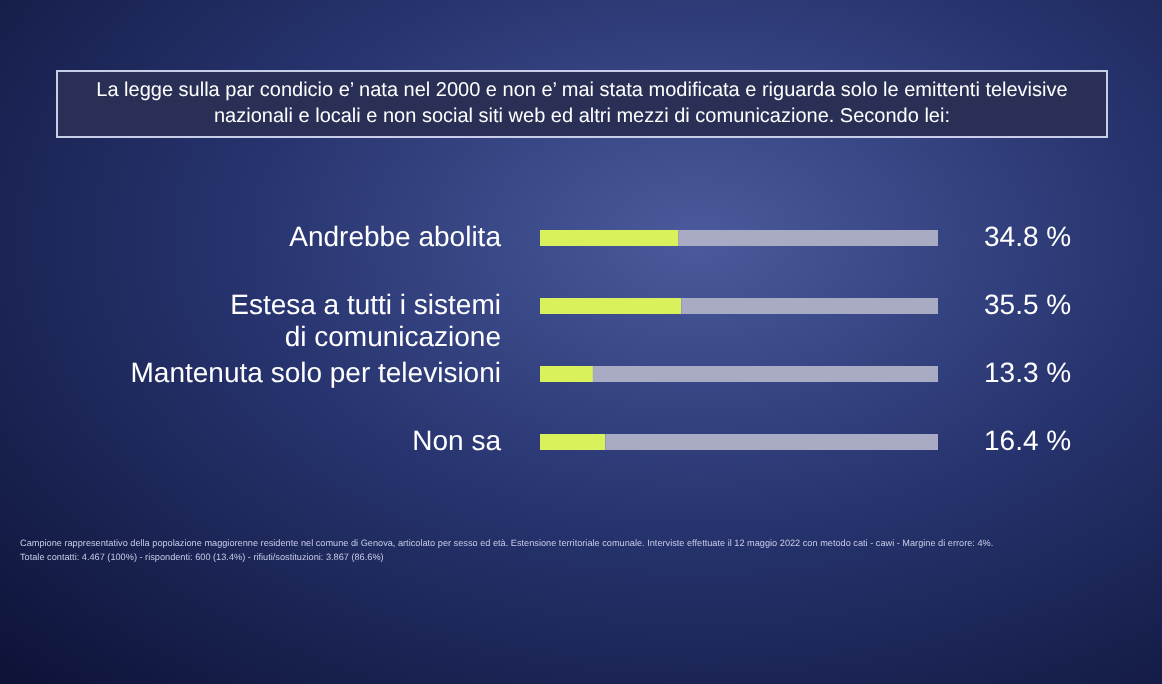  I want to click on y-tick-label: Mantenuta solo per televisioni, so click(315, 372).